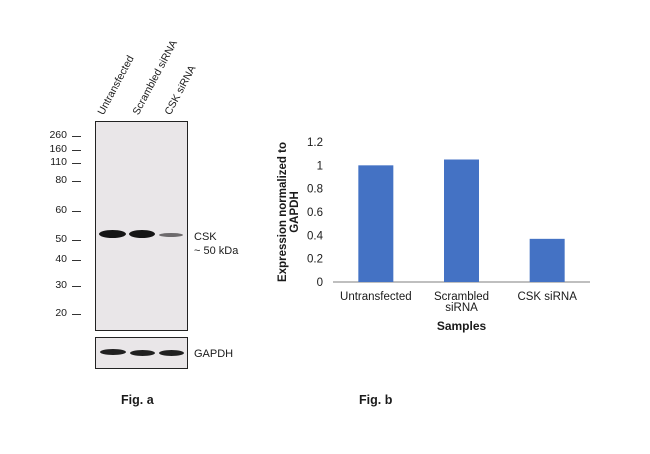 The width and height of the screenshot is (650, 454). What do you see at coordinates (289, 212) in the screenshot?
I see `y-axis-title: Expression normalized toGAPDH` at bounding box center [289, 212].